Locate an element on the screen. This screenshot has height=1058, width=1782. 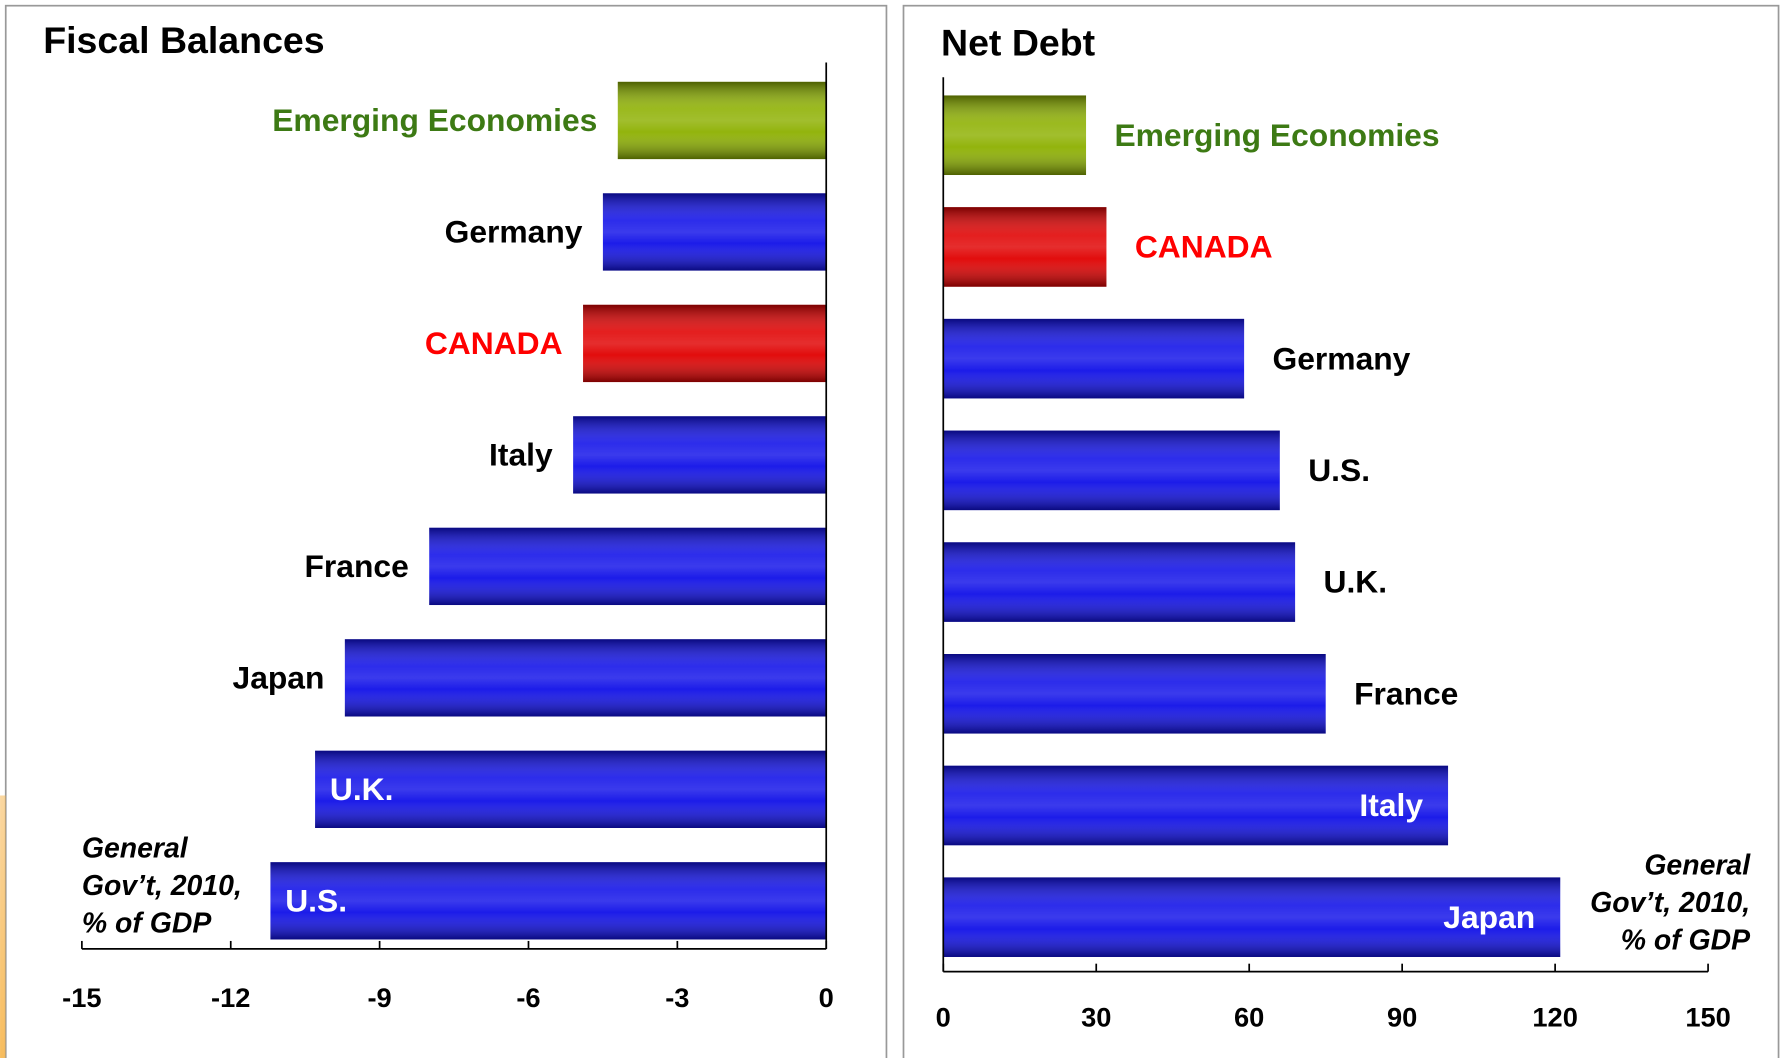
x-tick-label: 120 is located at coordinates (1555, 1017).